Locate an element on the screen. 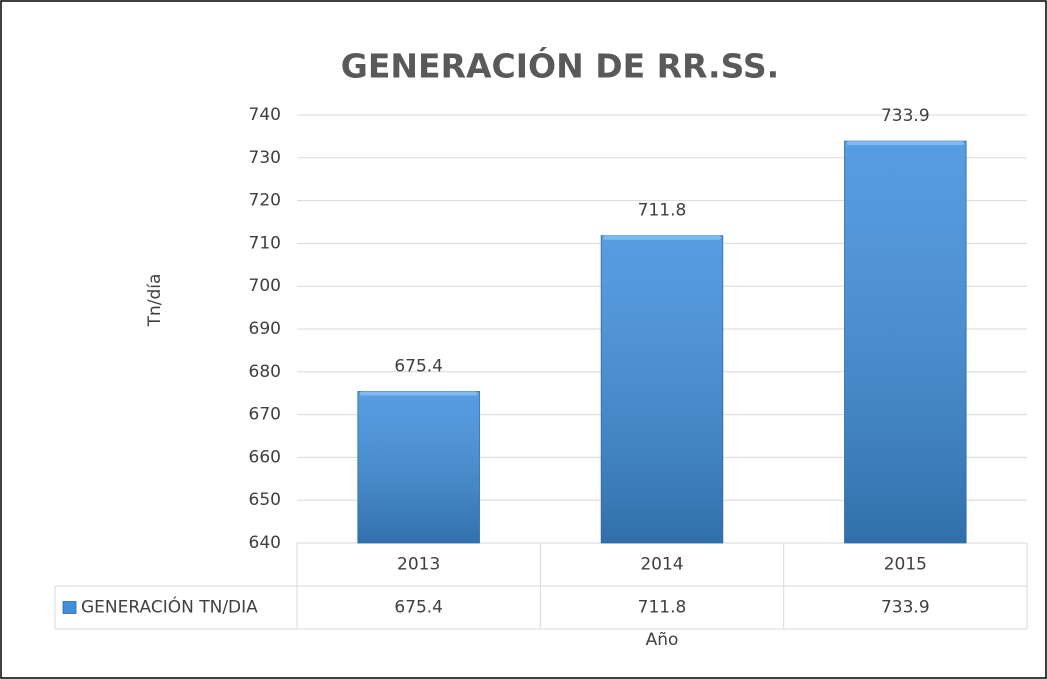 This screenshot has width=1047, height=679. legend-label: GENERACIÓN TN/DIA is located at coordinates (169, 607).